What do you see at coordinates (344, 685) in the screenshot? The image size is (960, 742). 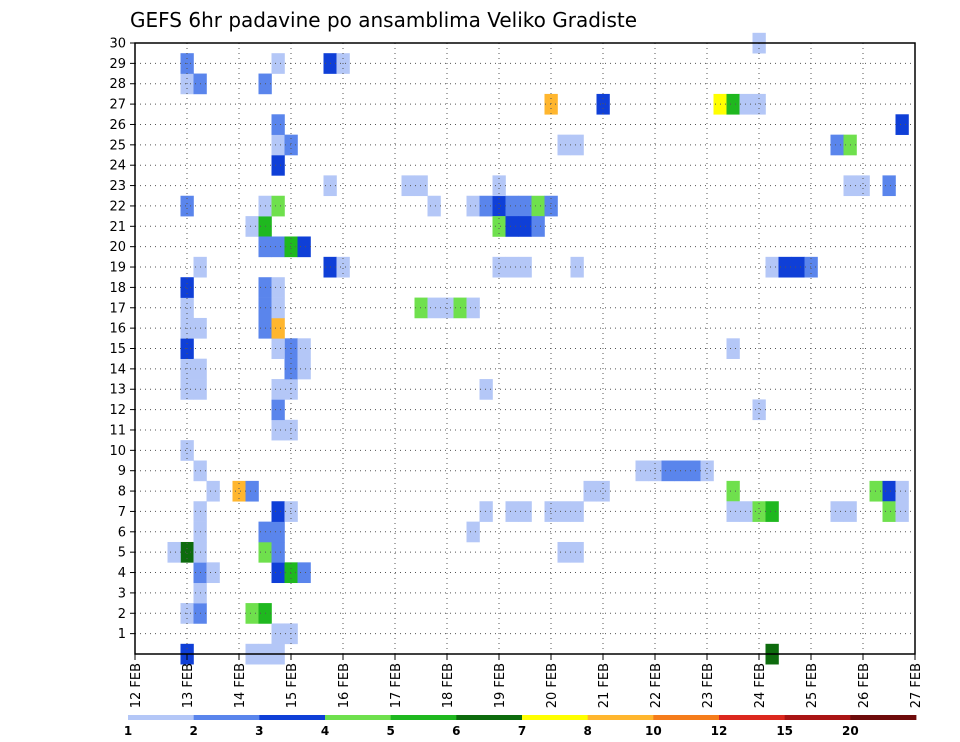 I see `x-tick-label: 16 FEB` at bounding box center [344, 685].